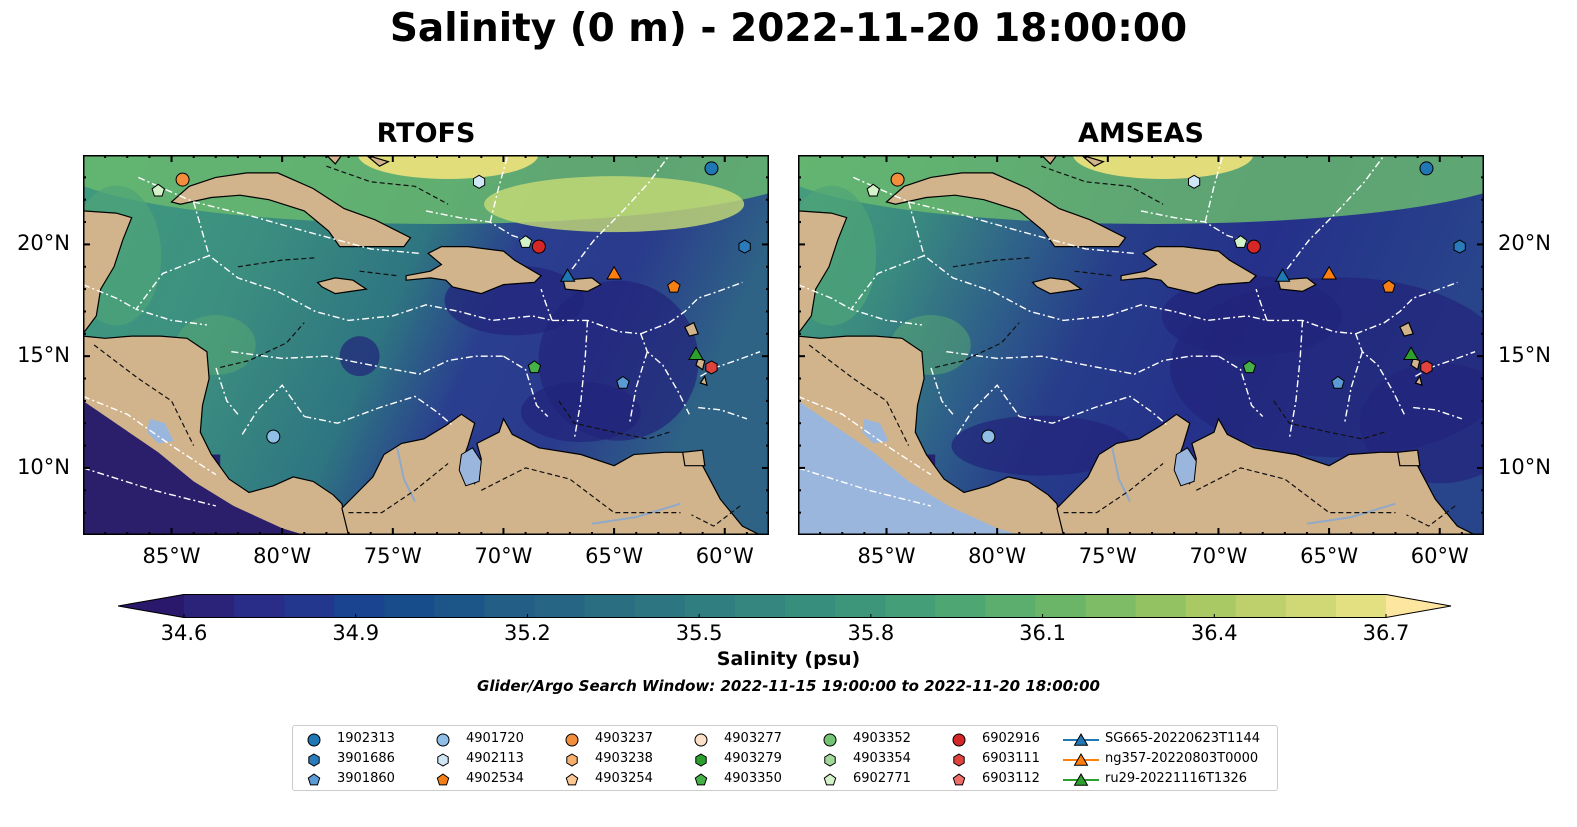  Describe the element at coordinates (882, 758) in the screenshot. I see `legend-label: 4903354` at that location.